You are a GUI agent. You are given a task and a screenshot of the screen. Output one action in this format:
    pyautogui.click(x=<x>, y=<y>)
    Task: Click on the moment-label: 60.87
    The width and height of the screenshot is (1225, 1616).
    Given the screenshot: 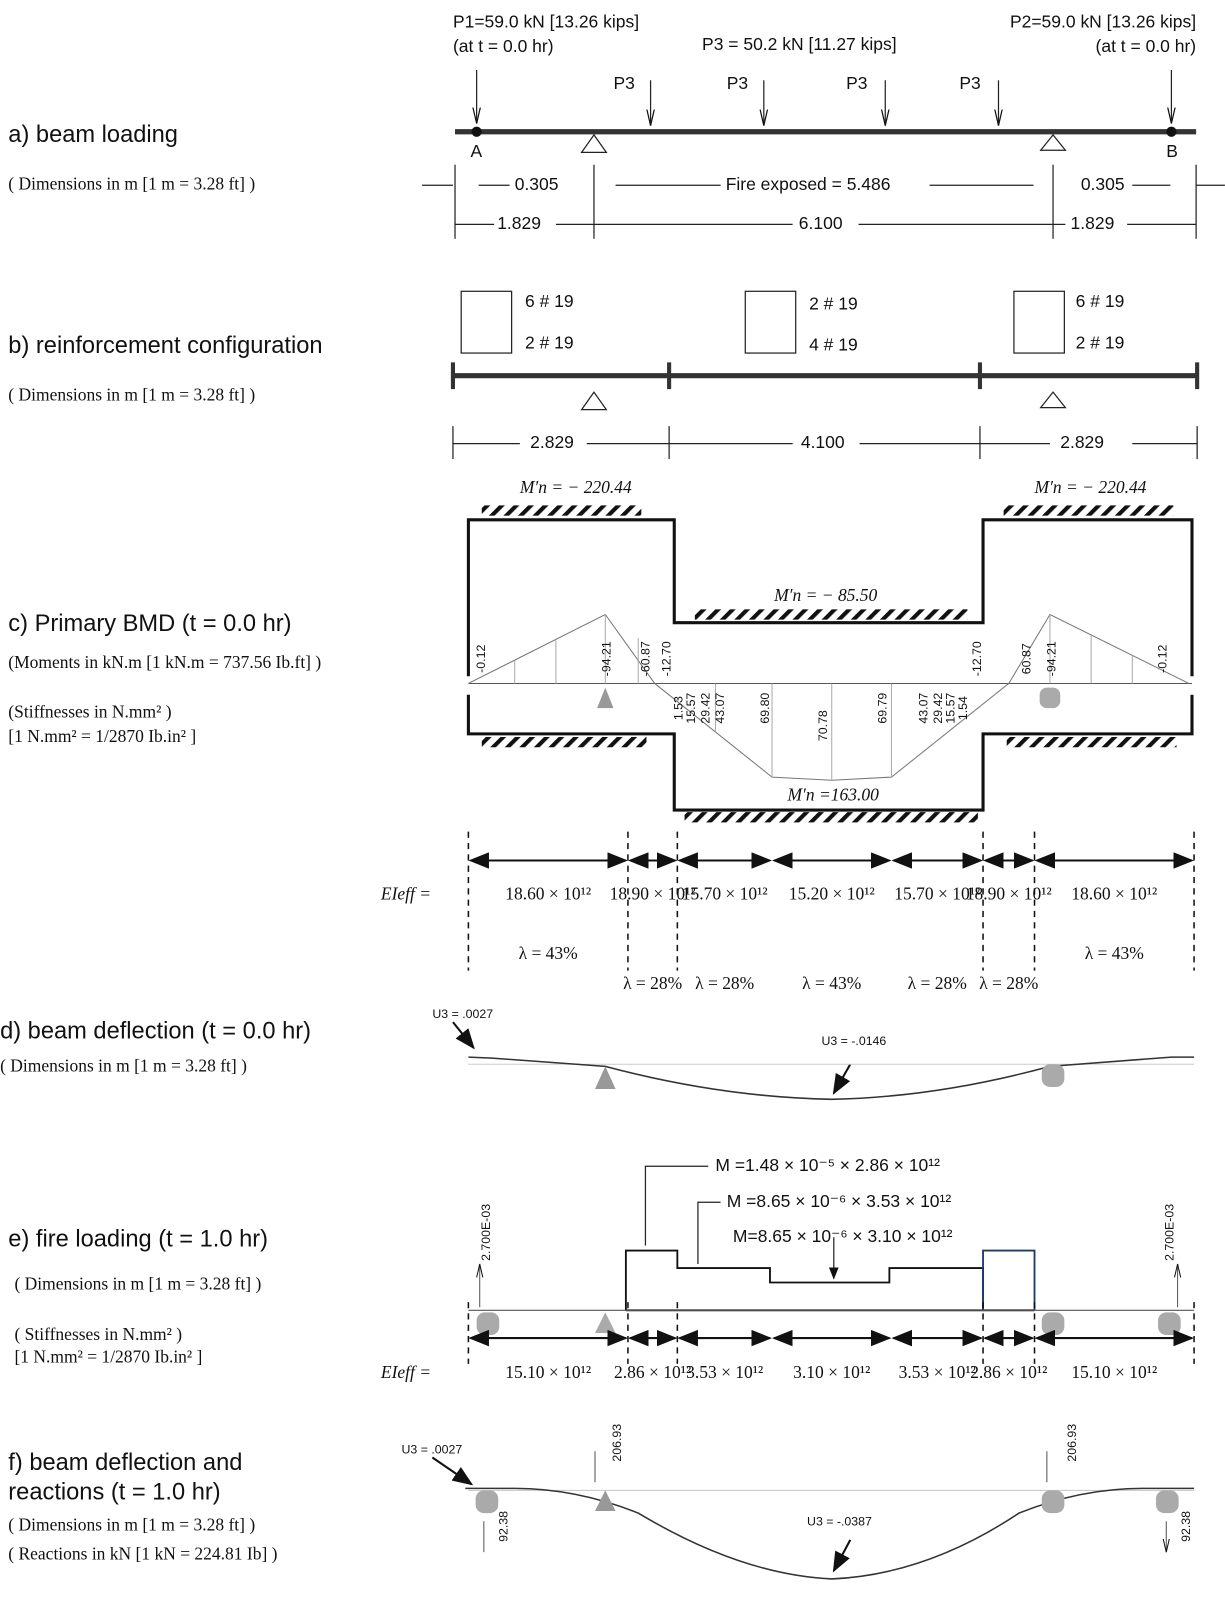 What is the action you would take?
    pyautogui.click(x=1027, y=658)
    